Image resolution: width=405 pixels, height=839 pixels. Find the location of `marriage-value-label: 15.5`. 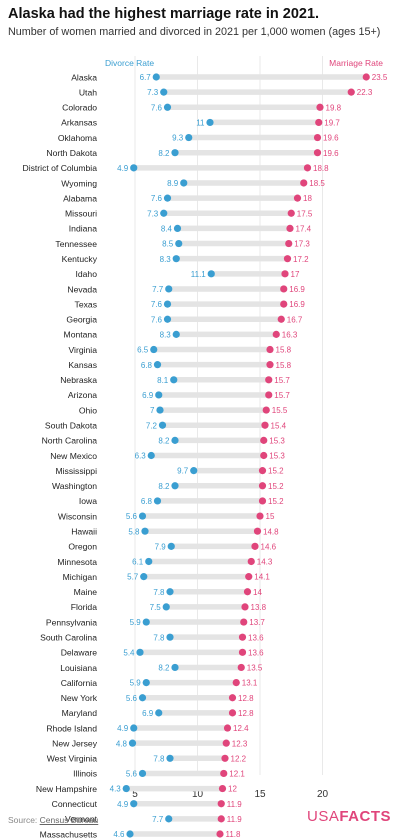

marriage-value-label: 15.5 is located at coordinates (280, 410).